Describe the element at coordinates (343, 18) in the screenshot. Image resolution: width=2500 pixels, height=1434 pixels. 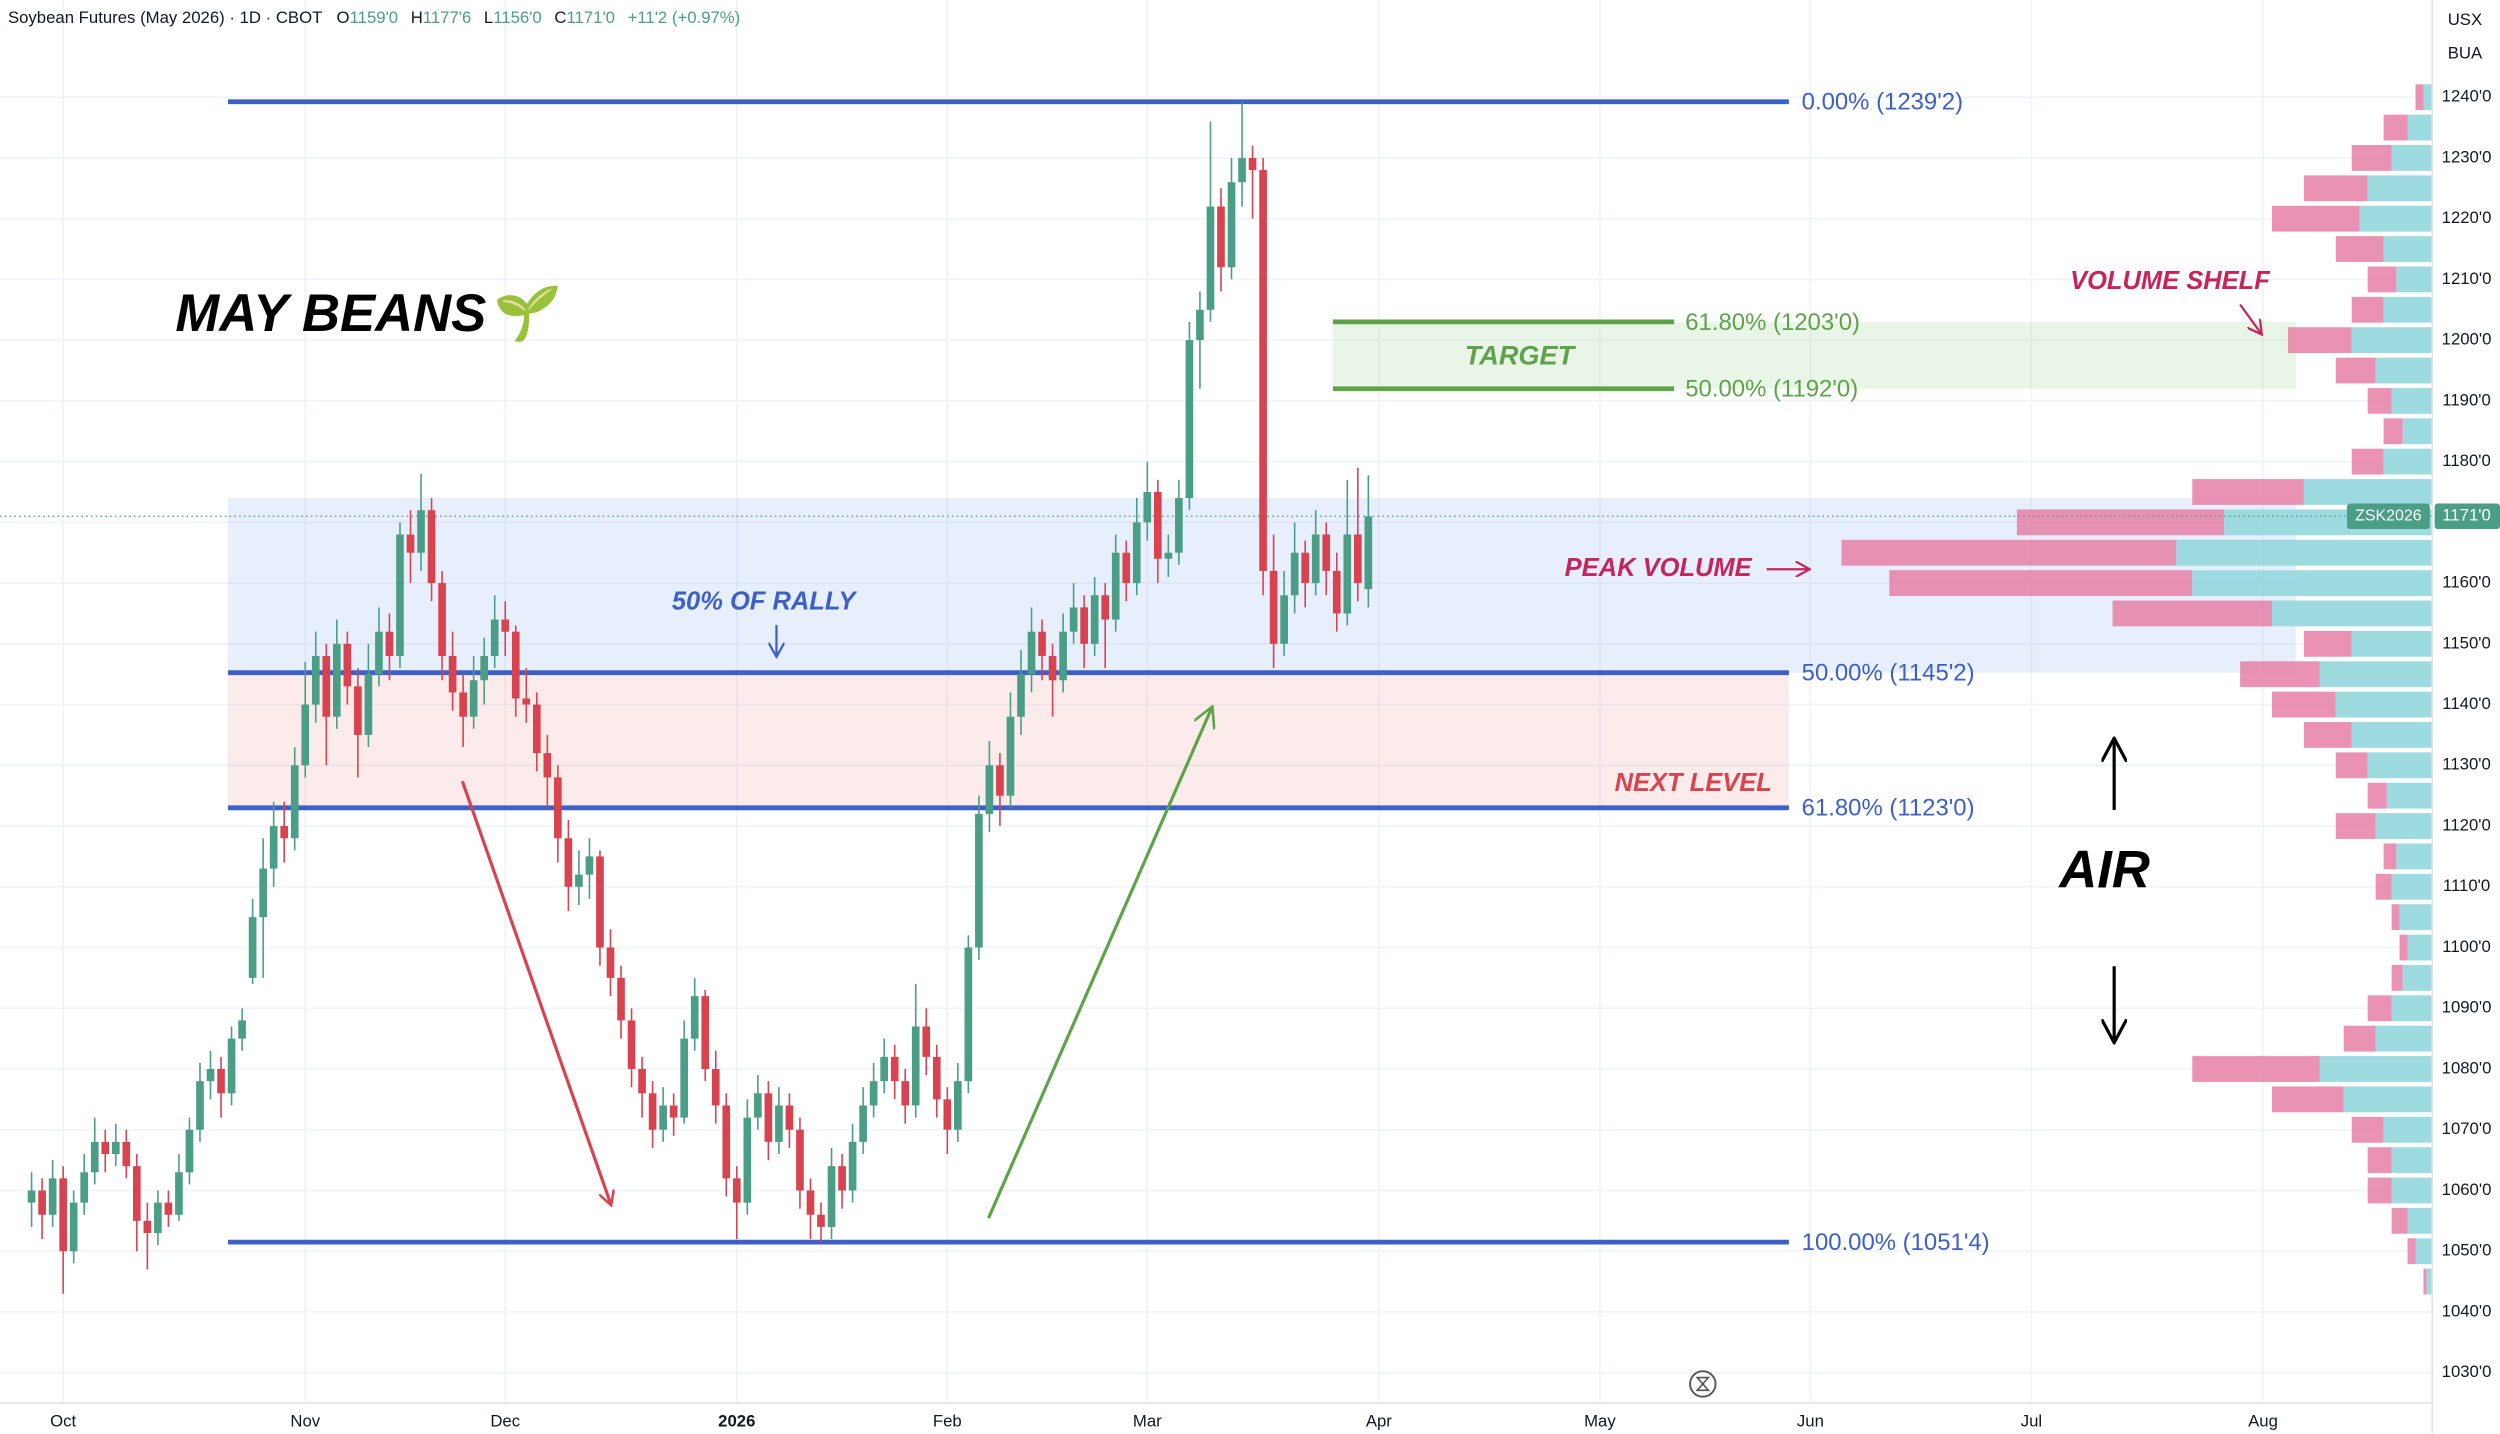
I see `ohlc-key: O` at that location.